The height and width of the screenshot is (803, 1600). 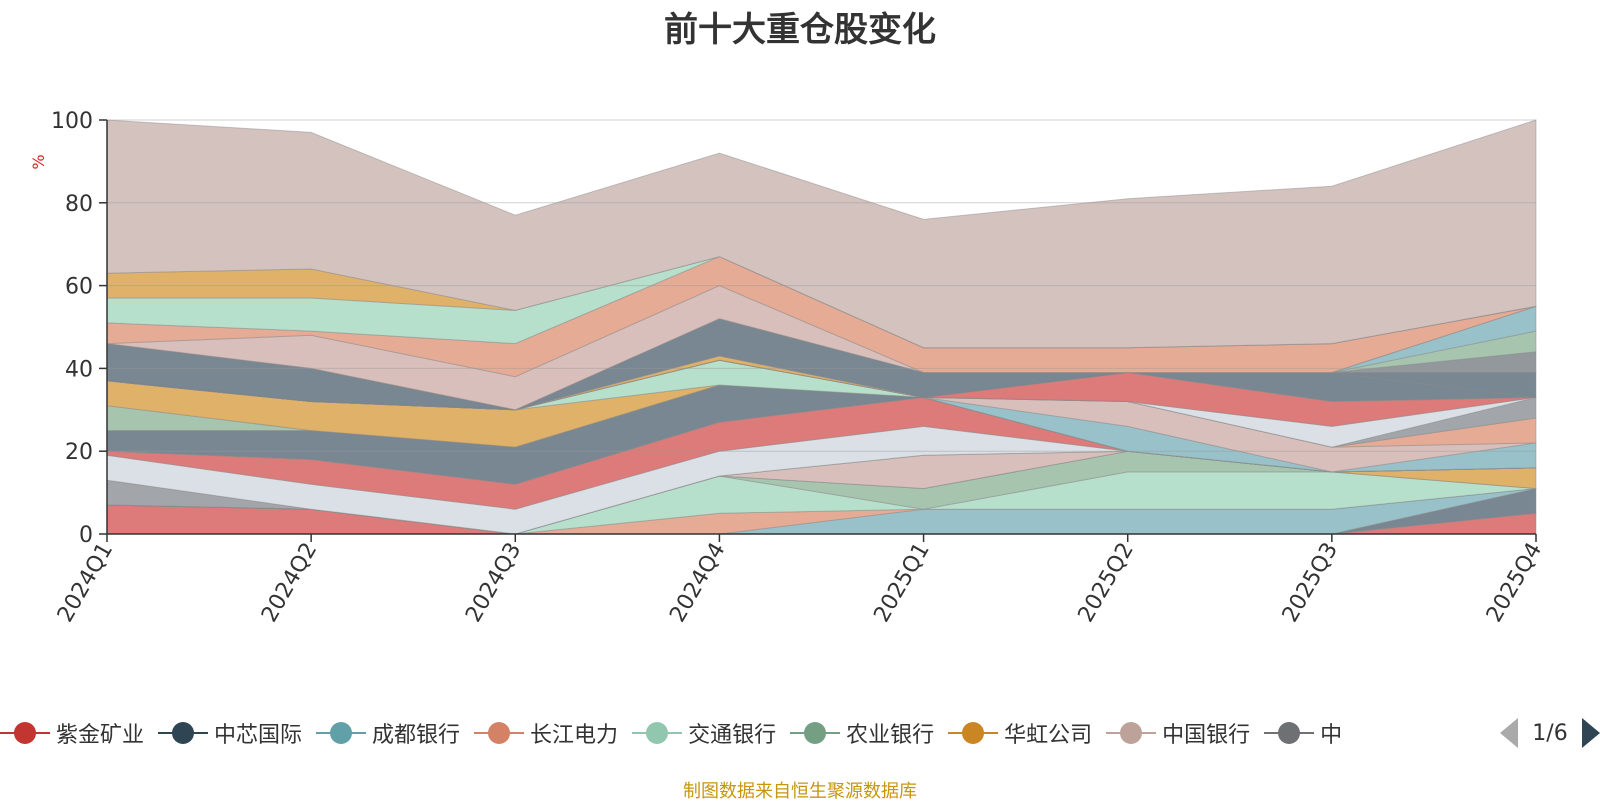 What do you see at coordinates (800, 30) in the screenshot?
I see `chart-title: 前十大重仓股变化` at bounding box center [800, 30].